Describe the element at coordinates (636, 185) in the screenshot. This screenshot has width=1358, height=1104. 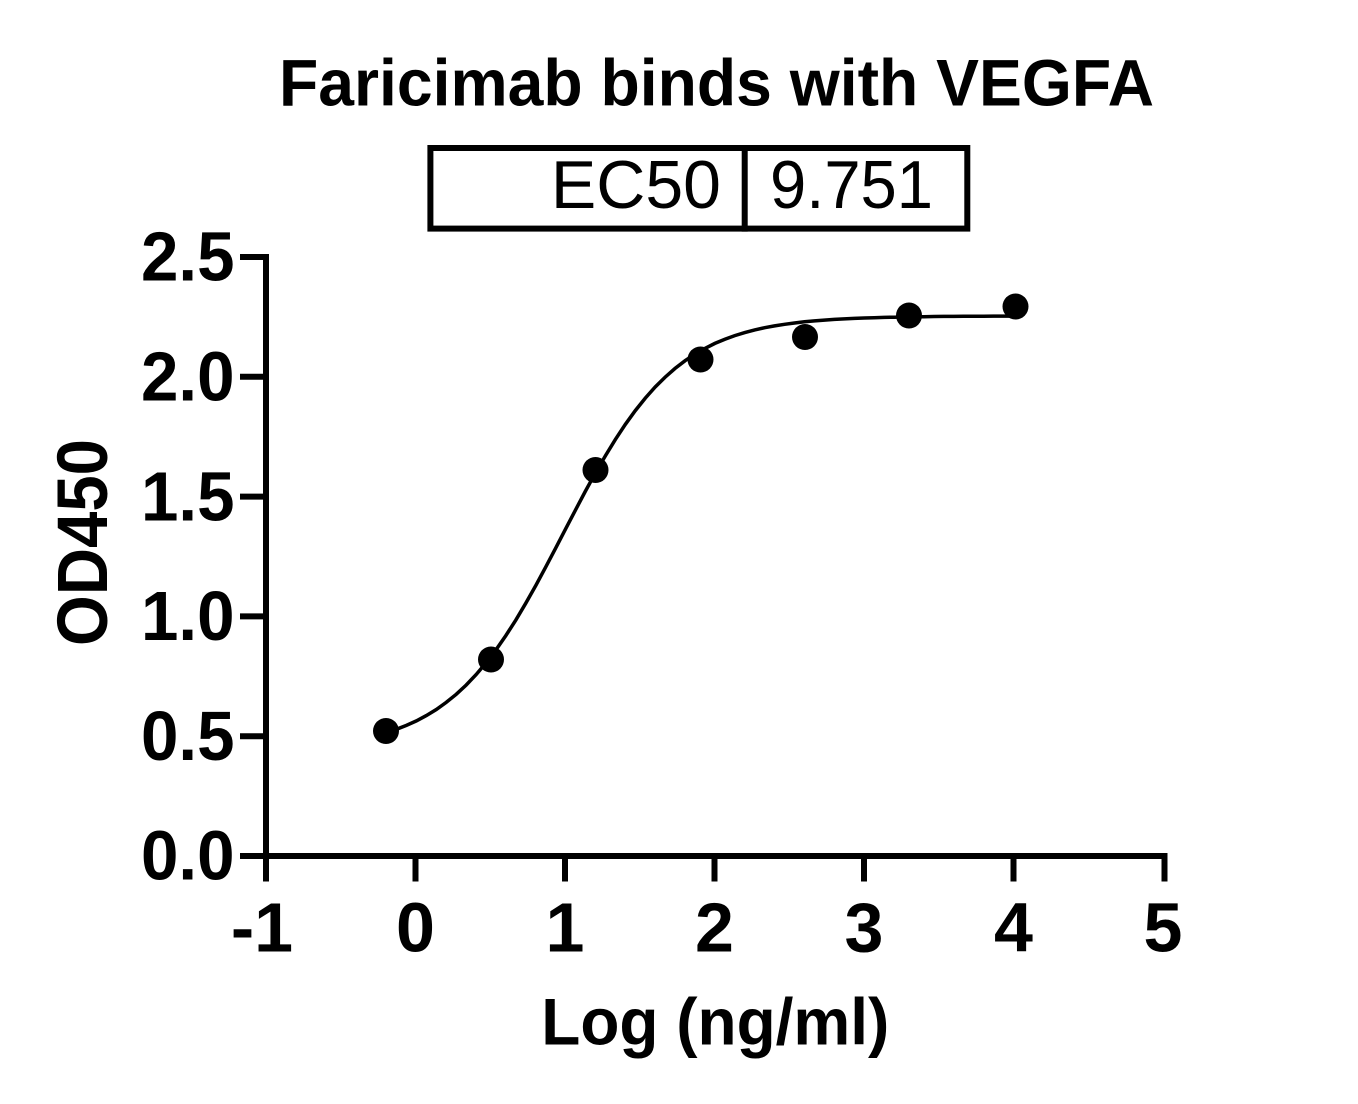
I see `svg-text: EC50` at that location.